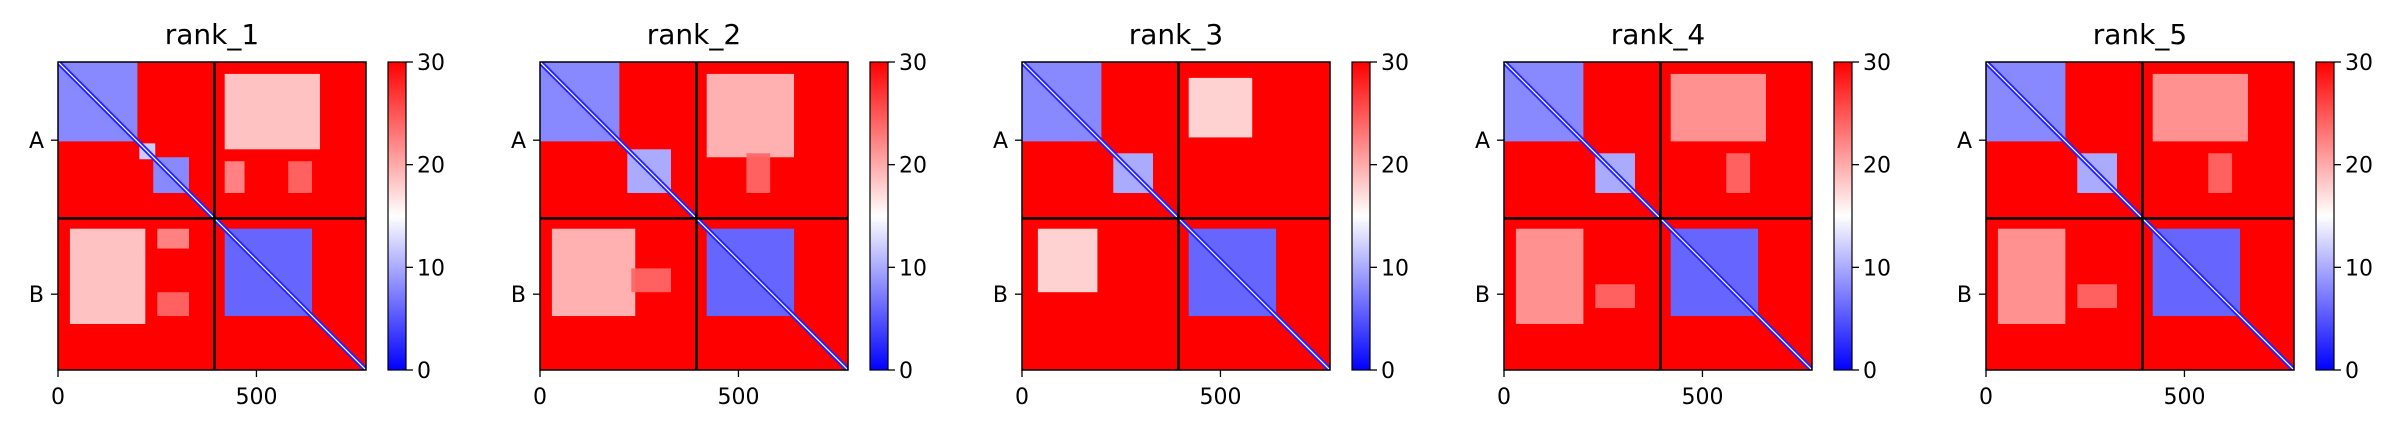 The width and height of the screenshot is (2401, 438). What do you see at coordinates (2140, 34) in the screenshot?
I see `panel-title: rank_5` at bounding box center [2140, 34].